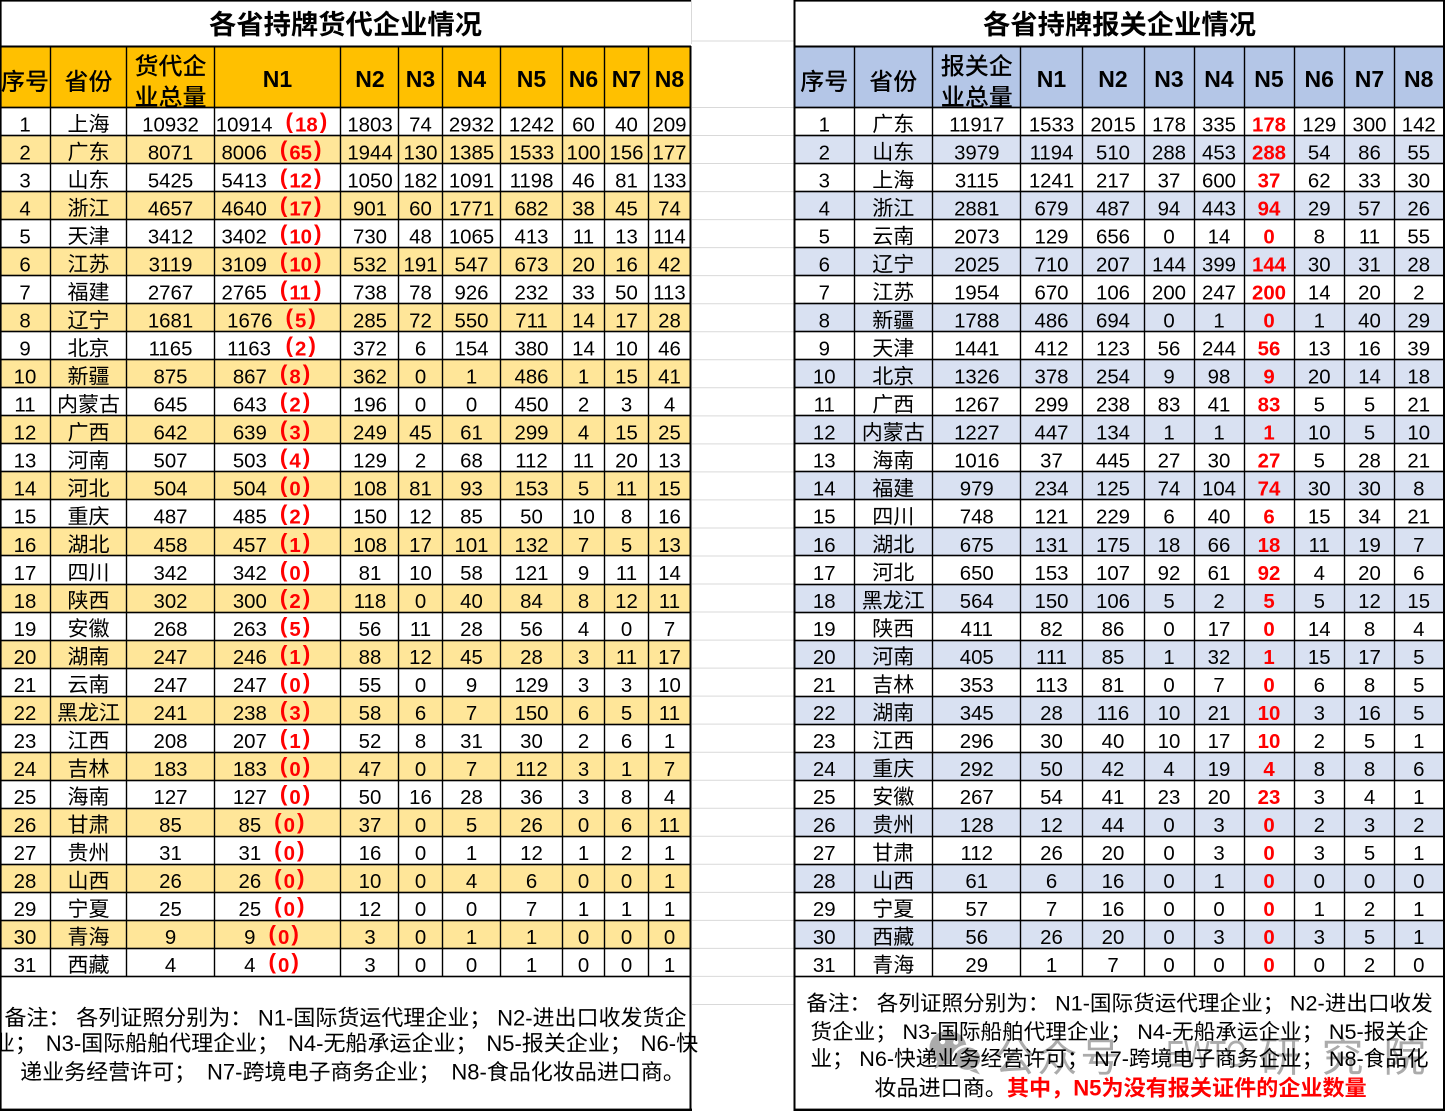  I want to click on svg-text: 1050, so click(369, 181).